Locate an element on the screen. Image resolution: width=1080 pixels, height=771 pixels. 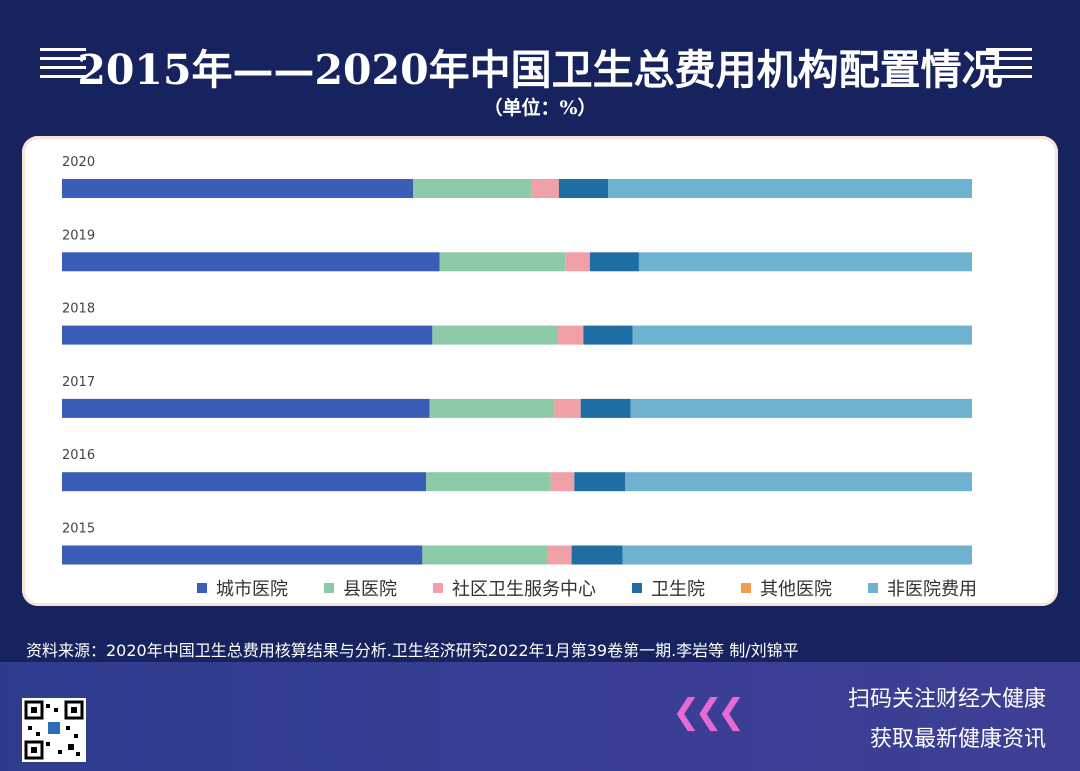
legend-item: 其他医院 is located at coordinates (786, 588).